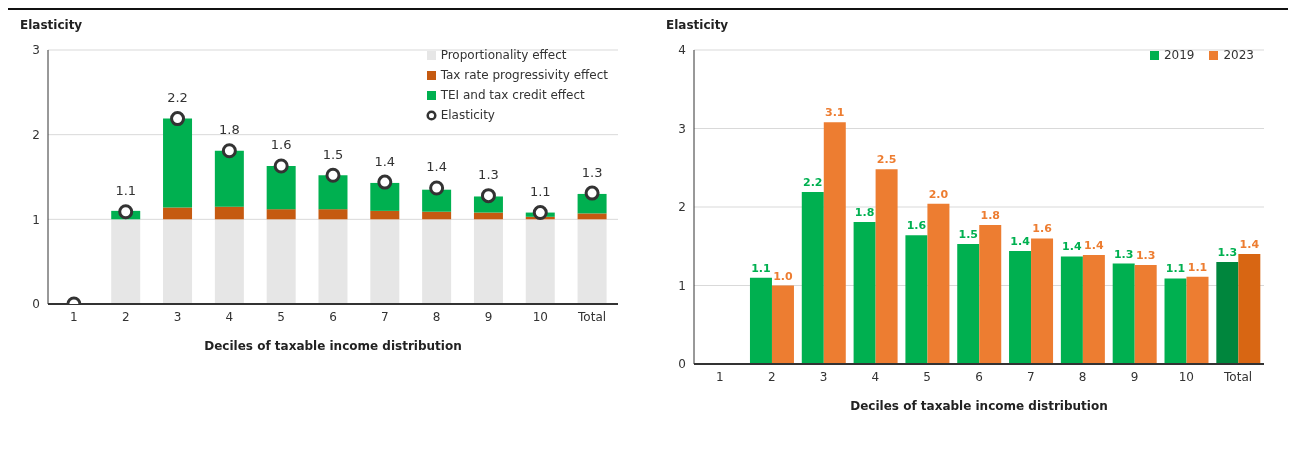 This screenshot has width=1296, height=450. Describe the element at coordinates (682, 128) in the screenshot. I see `y-tick-label: 3` at that location.